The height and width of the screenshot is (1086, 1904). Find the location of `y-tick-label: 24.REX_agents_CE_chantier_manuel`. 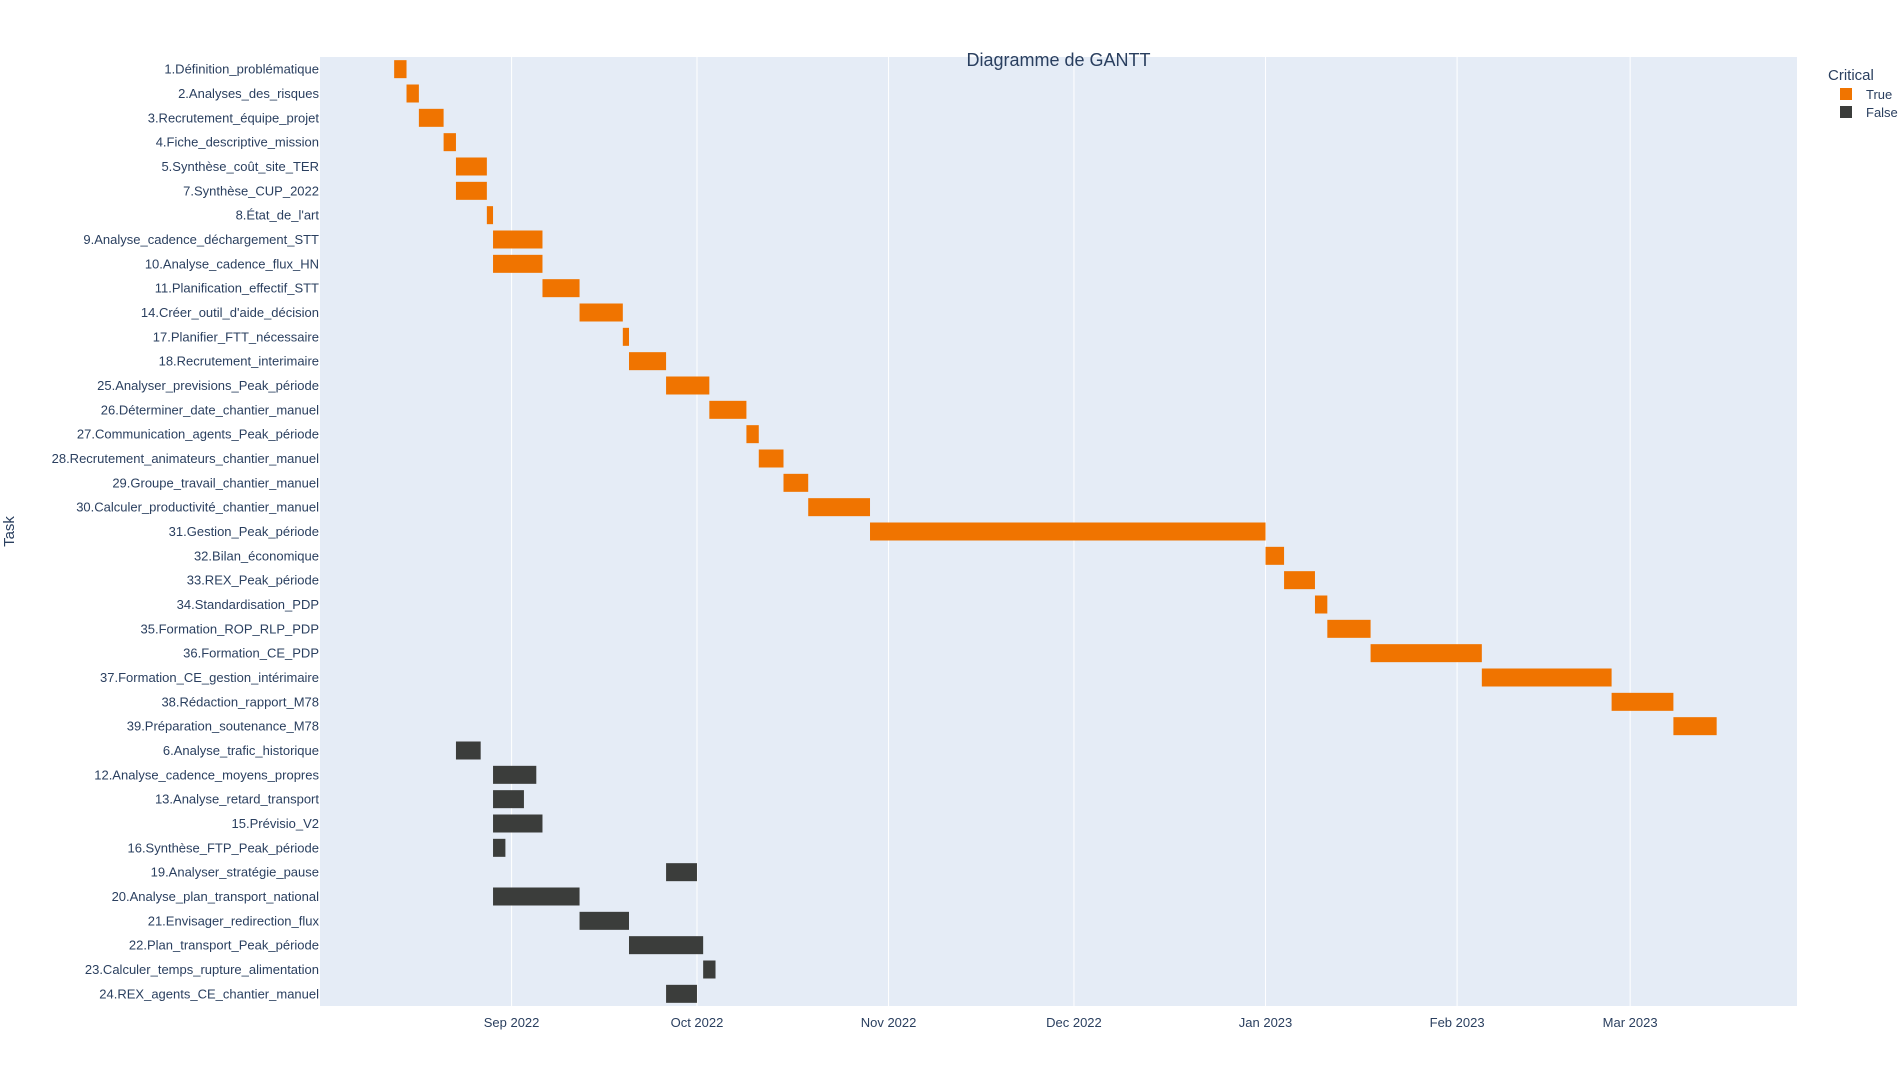

y-tick-label: 24.REX_agents_CE_chantier_manuel is located at coordinates (209, 993).